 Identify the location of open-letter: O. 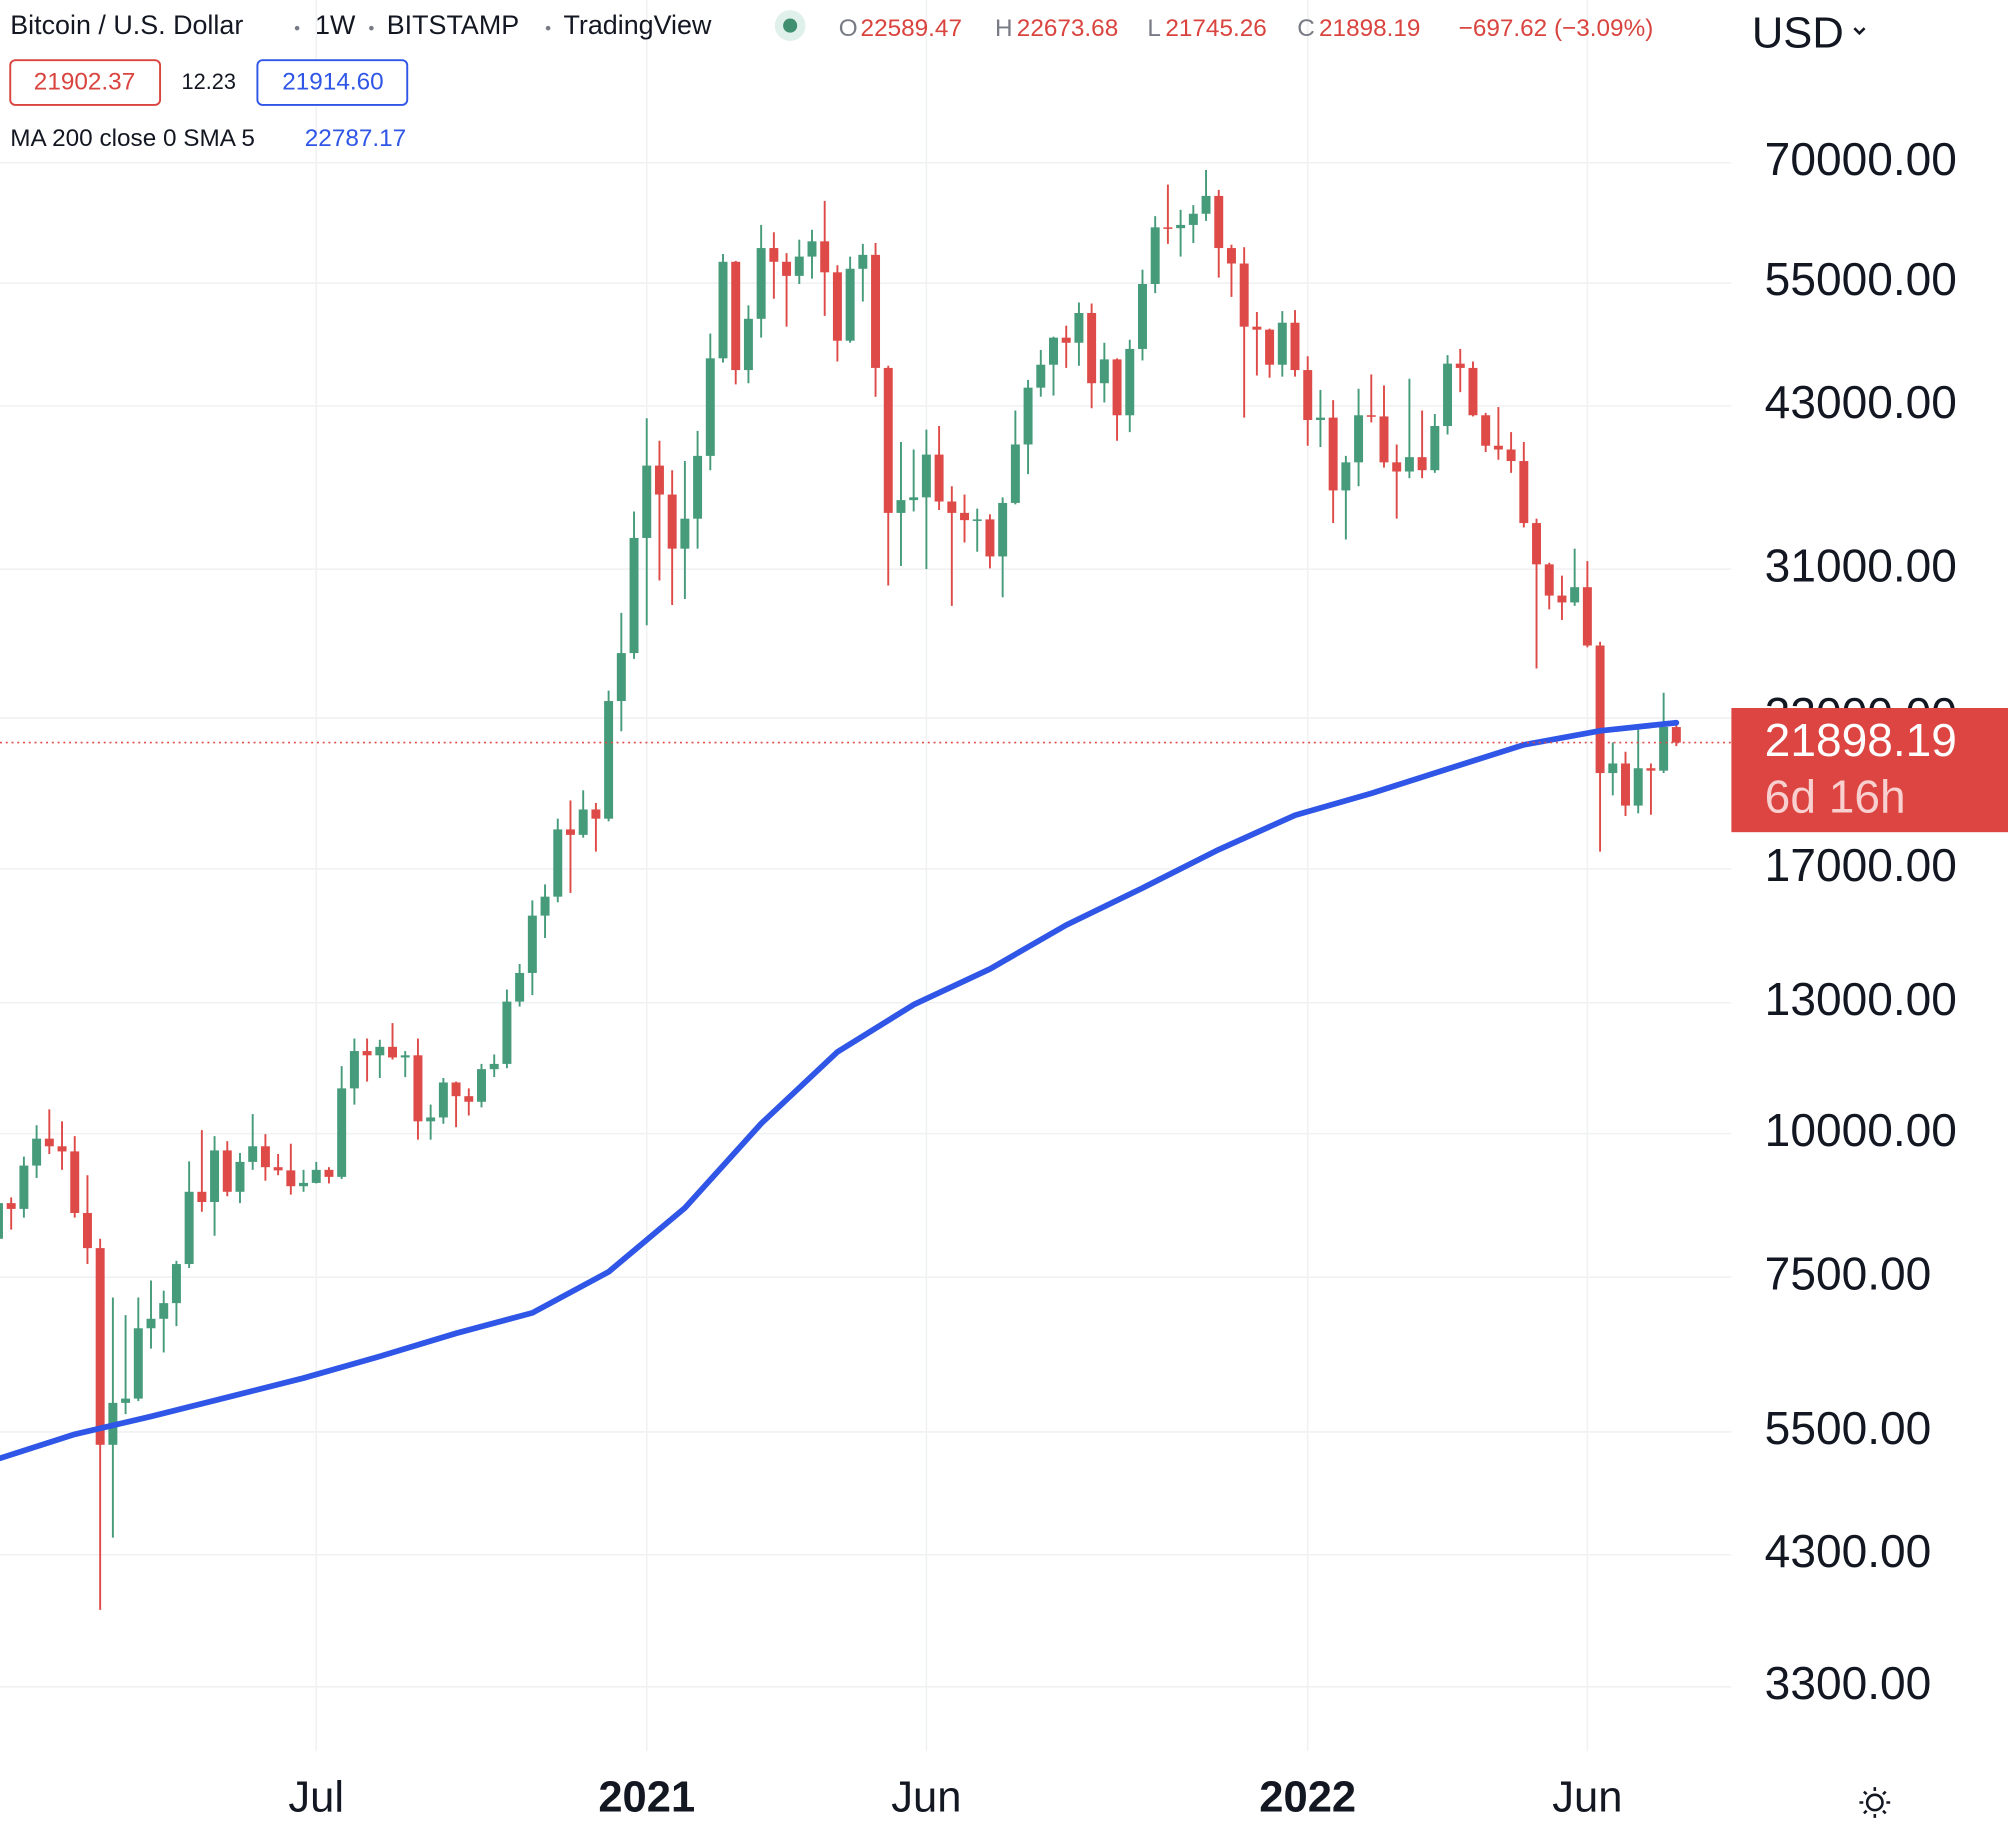
(848, 28).